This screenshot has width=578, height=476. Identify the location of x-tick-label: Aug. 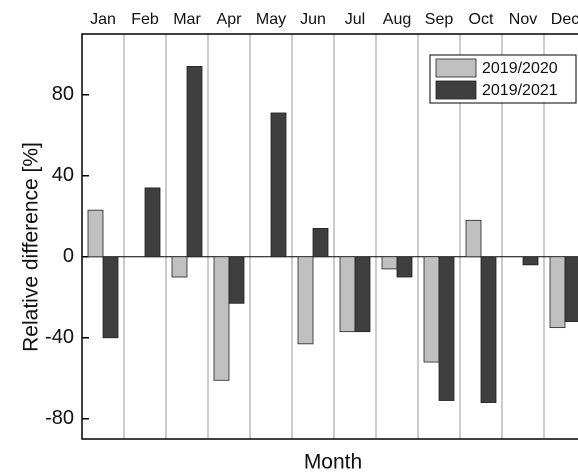
(397, 19).